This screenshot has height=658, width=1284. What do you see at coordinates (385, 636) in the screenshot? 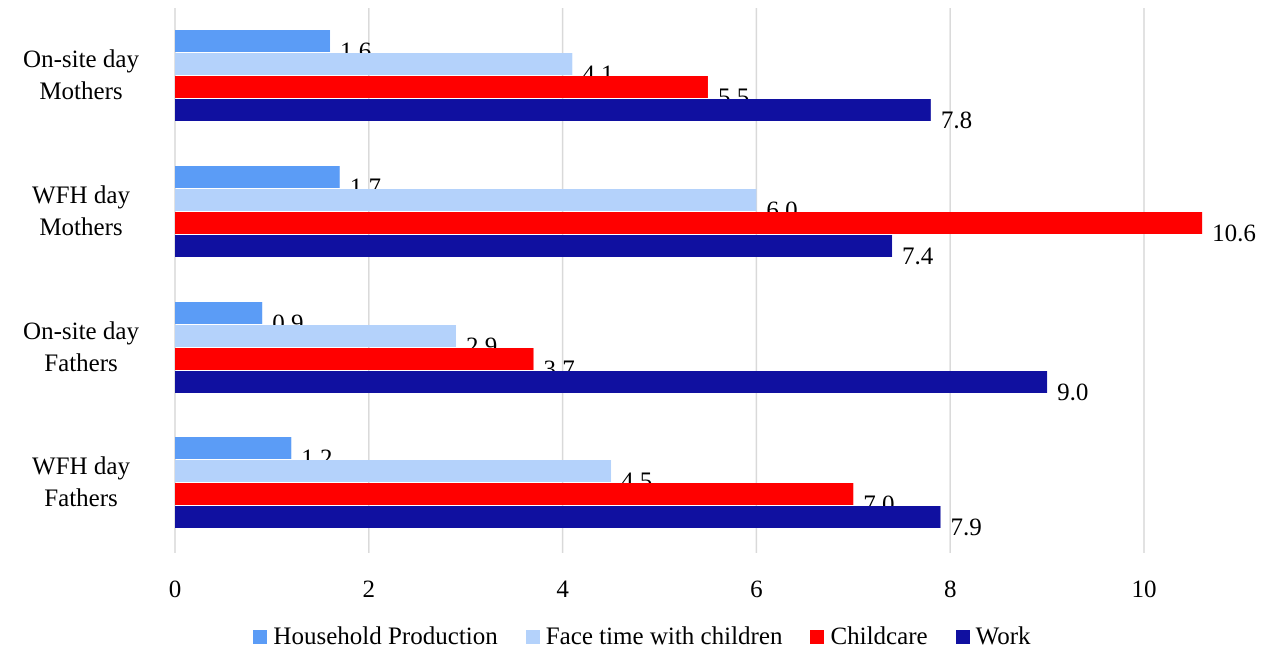
I see `legend-label: Household Production` at bounding box center [385, 636].